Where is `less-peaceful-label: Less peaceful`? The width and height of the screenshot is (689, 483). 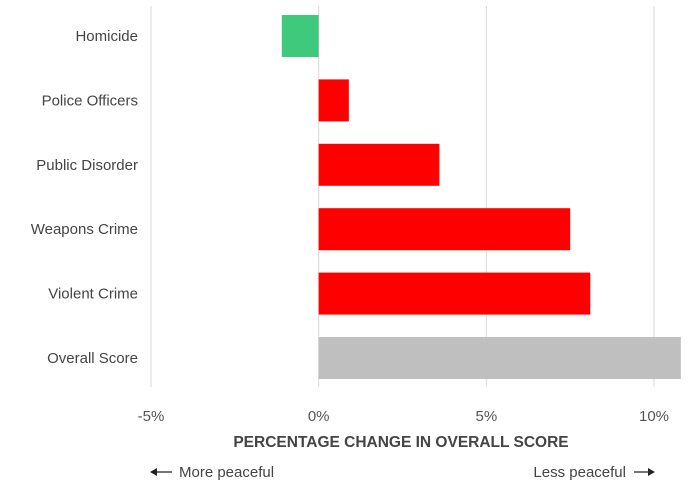 less-peaceful-label: Less peaceful is located at coordinates (579, 472).